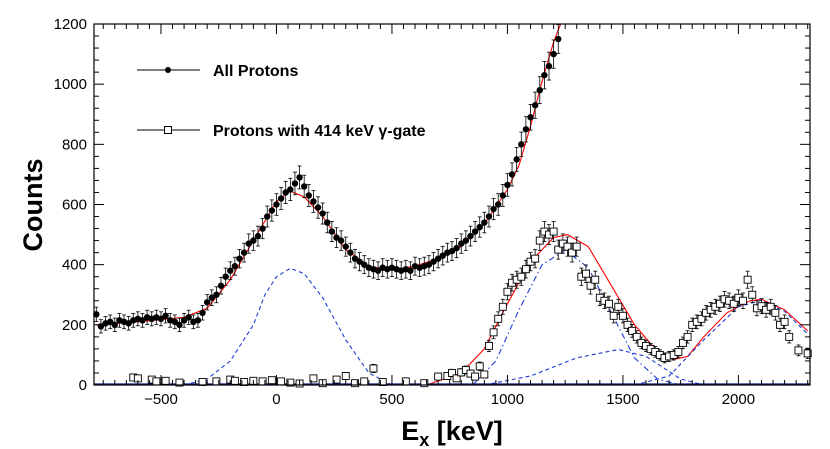 This screenshot has height=449, width=830. Describe the element at coordinates (391, 399) in the screenshot. I see `x-tick-label: 500` at that location.